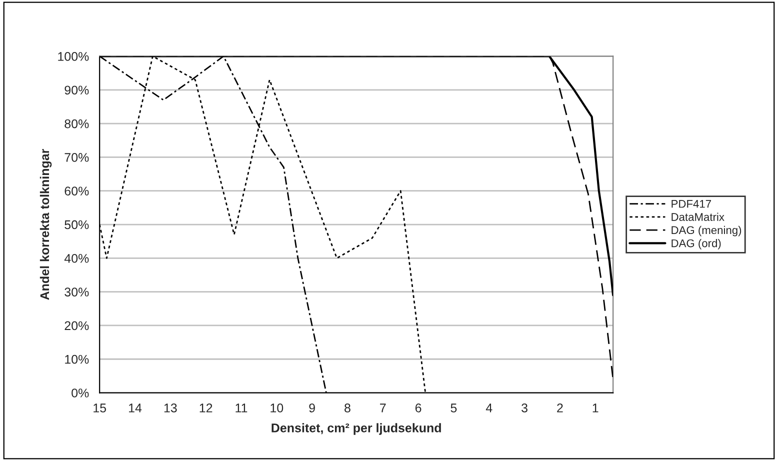  Describe the element at coordinates (76, 258) in the screenshot. I see `y-tick-label: 40%` at that location.